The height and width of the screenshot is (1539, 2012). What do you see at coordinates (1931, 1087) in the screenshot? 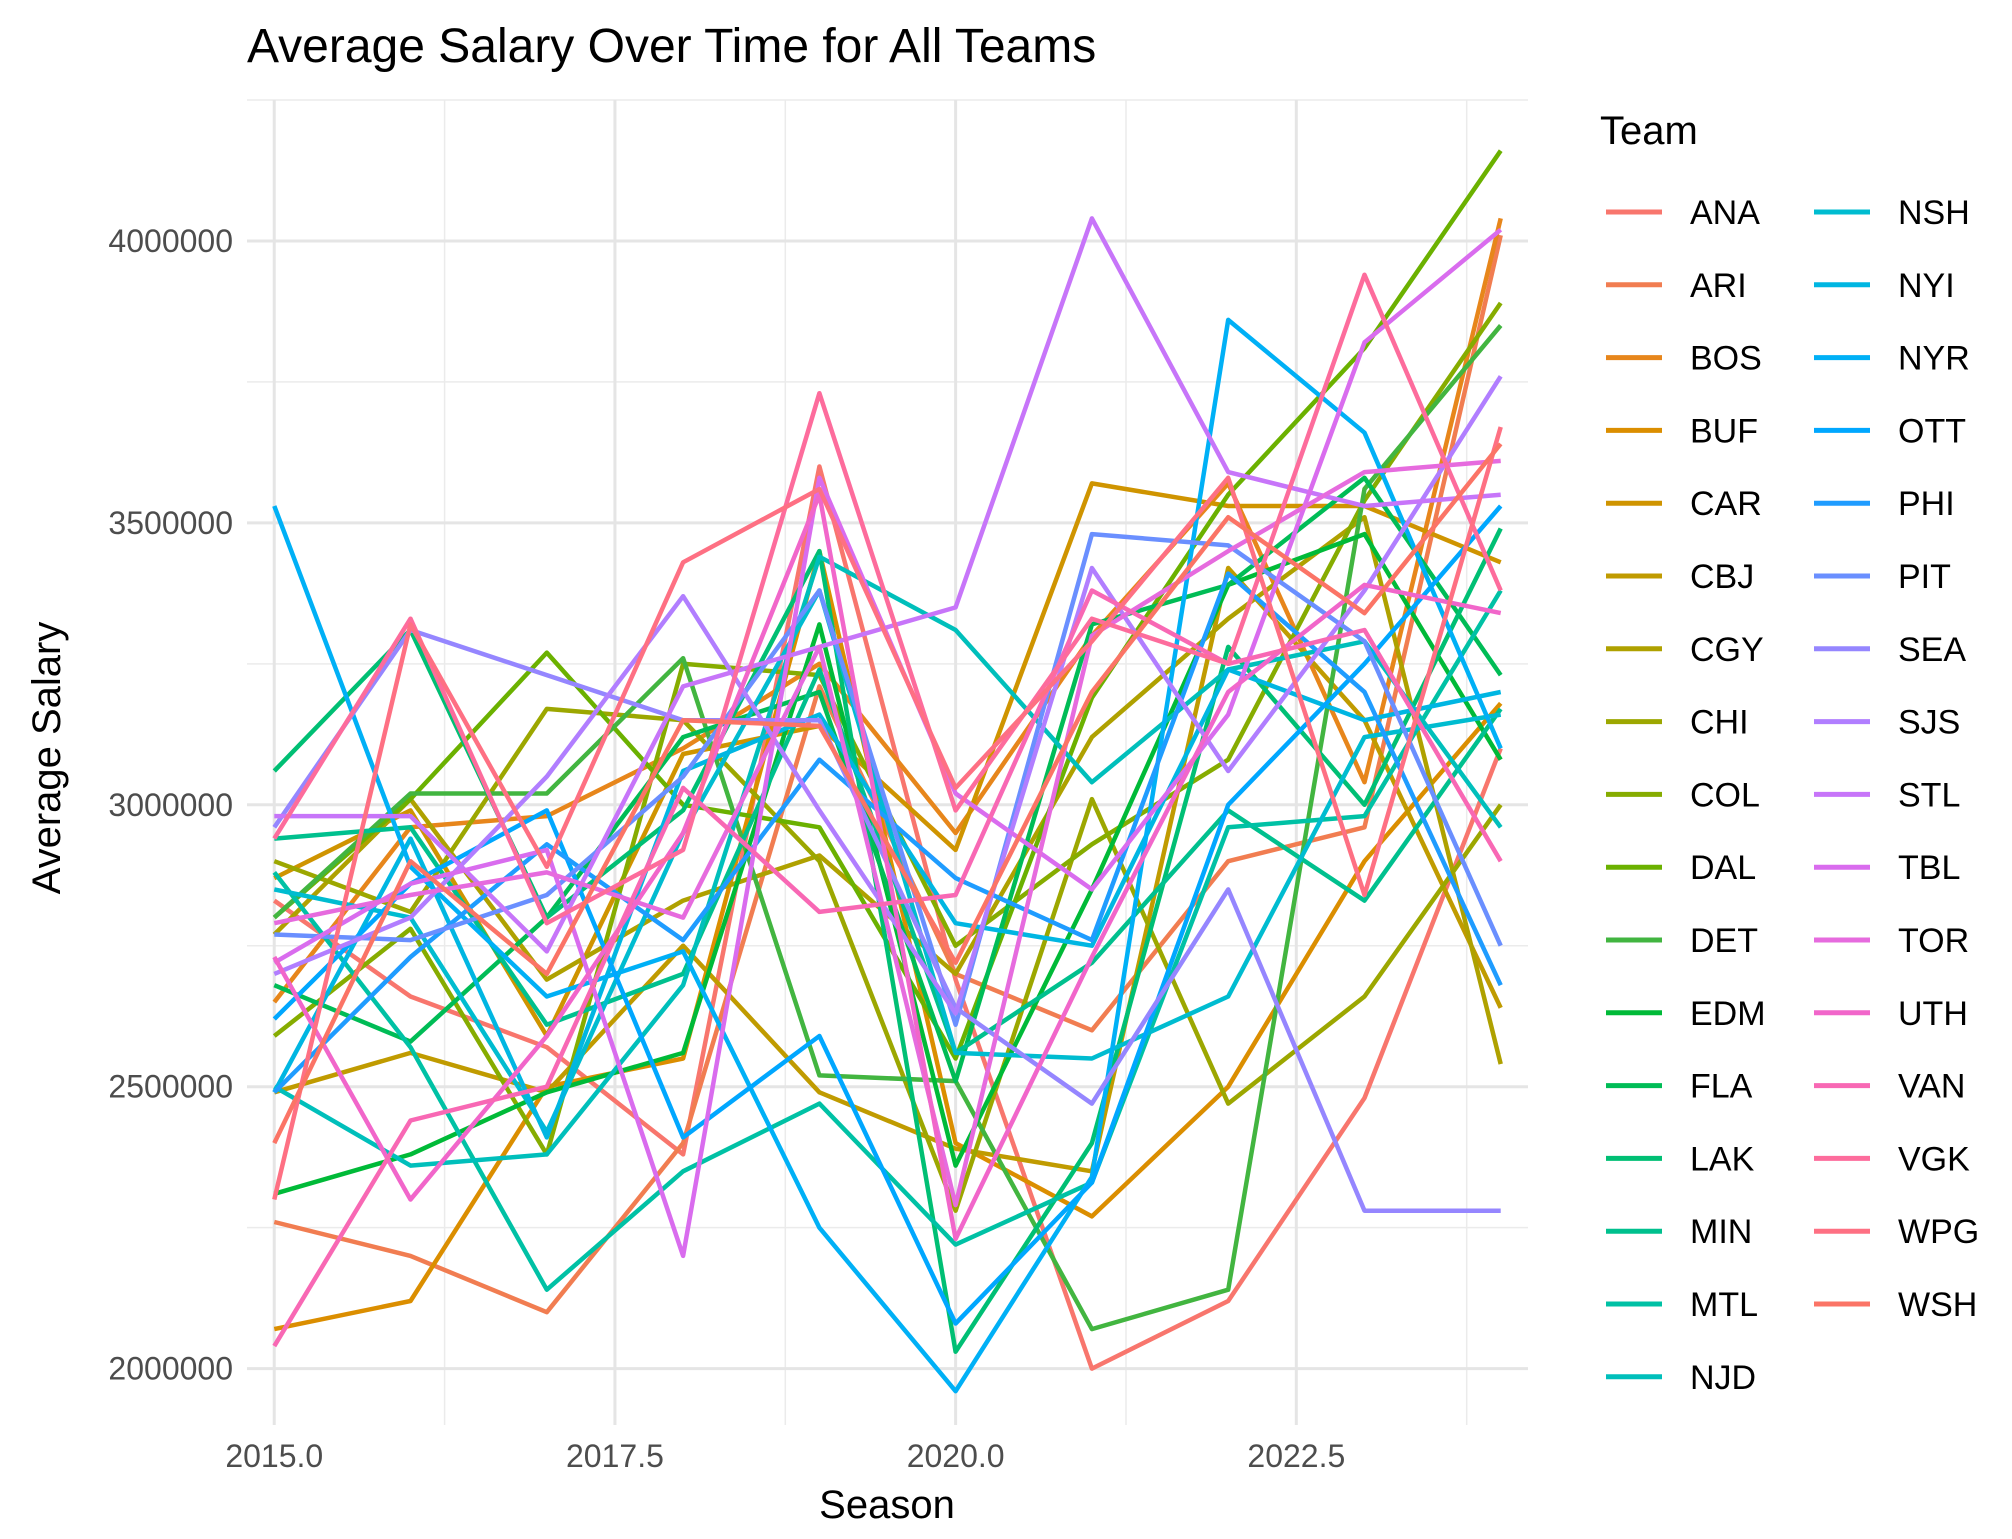
I see `legend-label-van: VAN` at bounding box center [1931, 1087].